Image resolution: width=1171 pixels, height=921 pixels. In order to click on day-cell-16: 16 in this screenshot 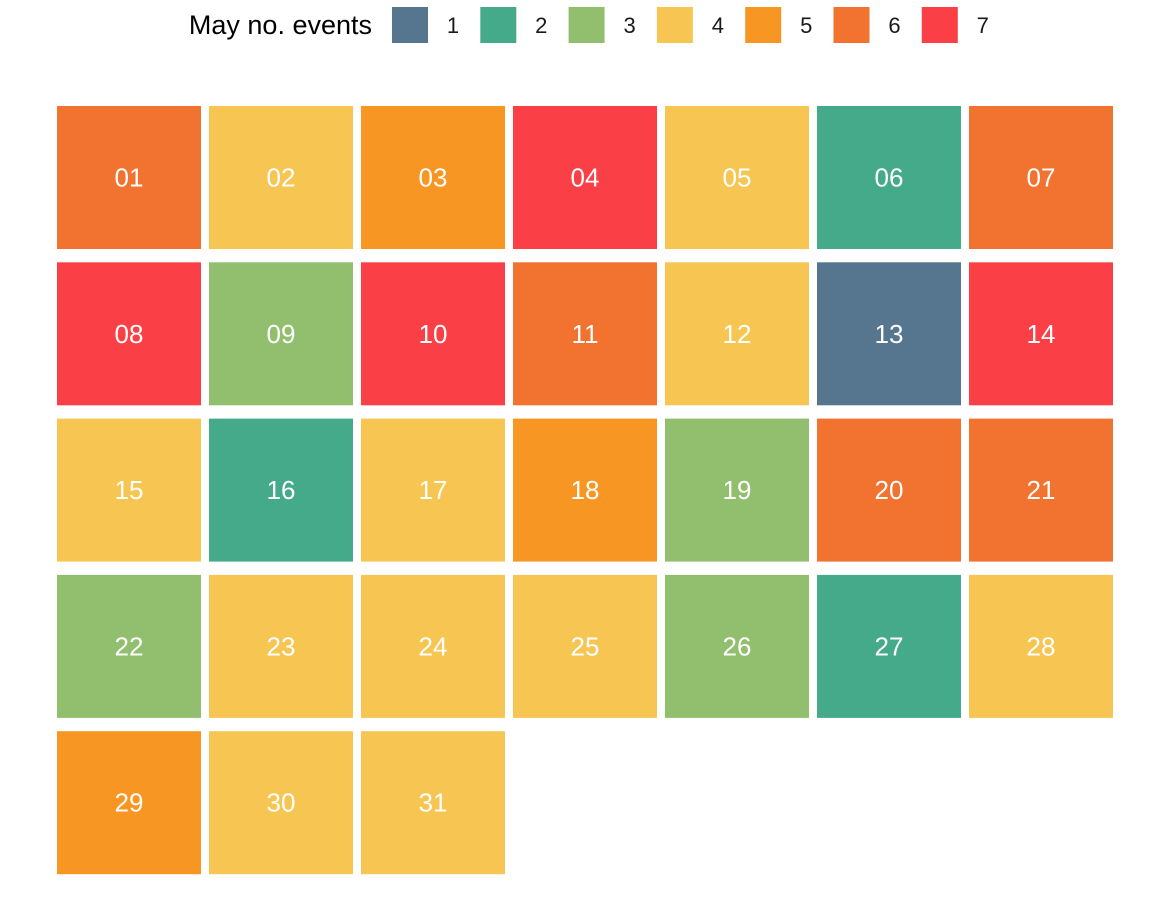, I will do `click(281, 490)`.